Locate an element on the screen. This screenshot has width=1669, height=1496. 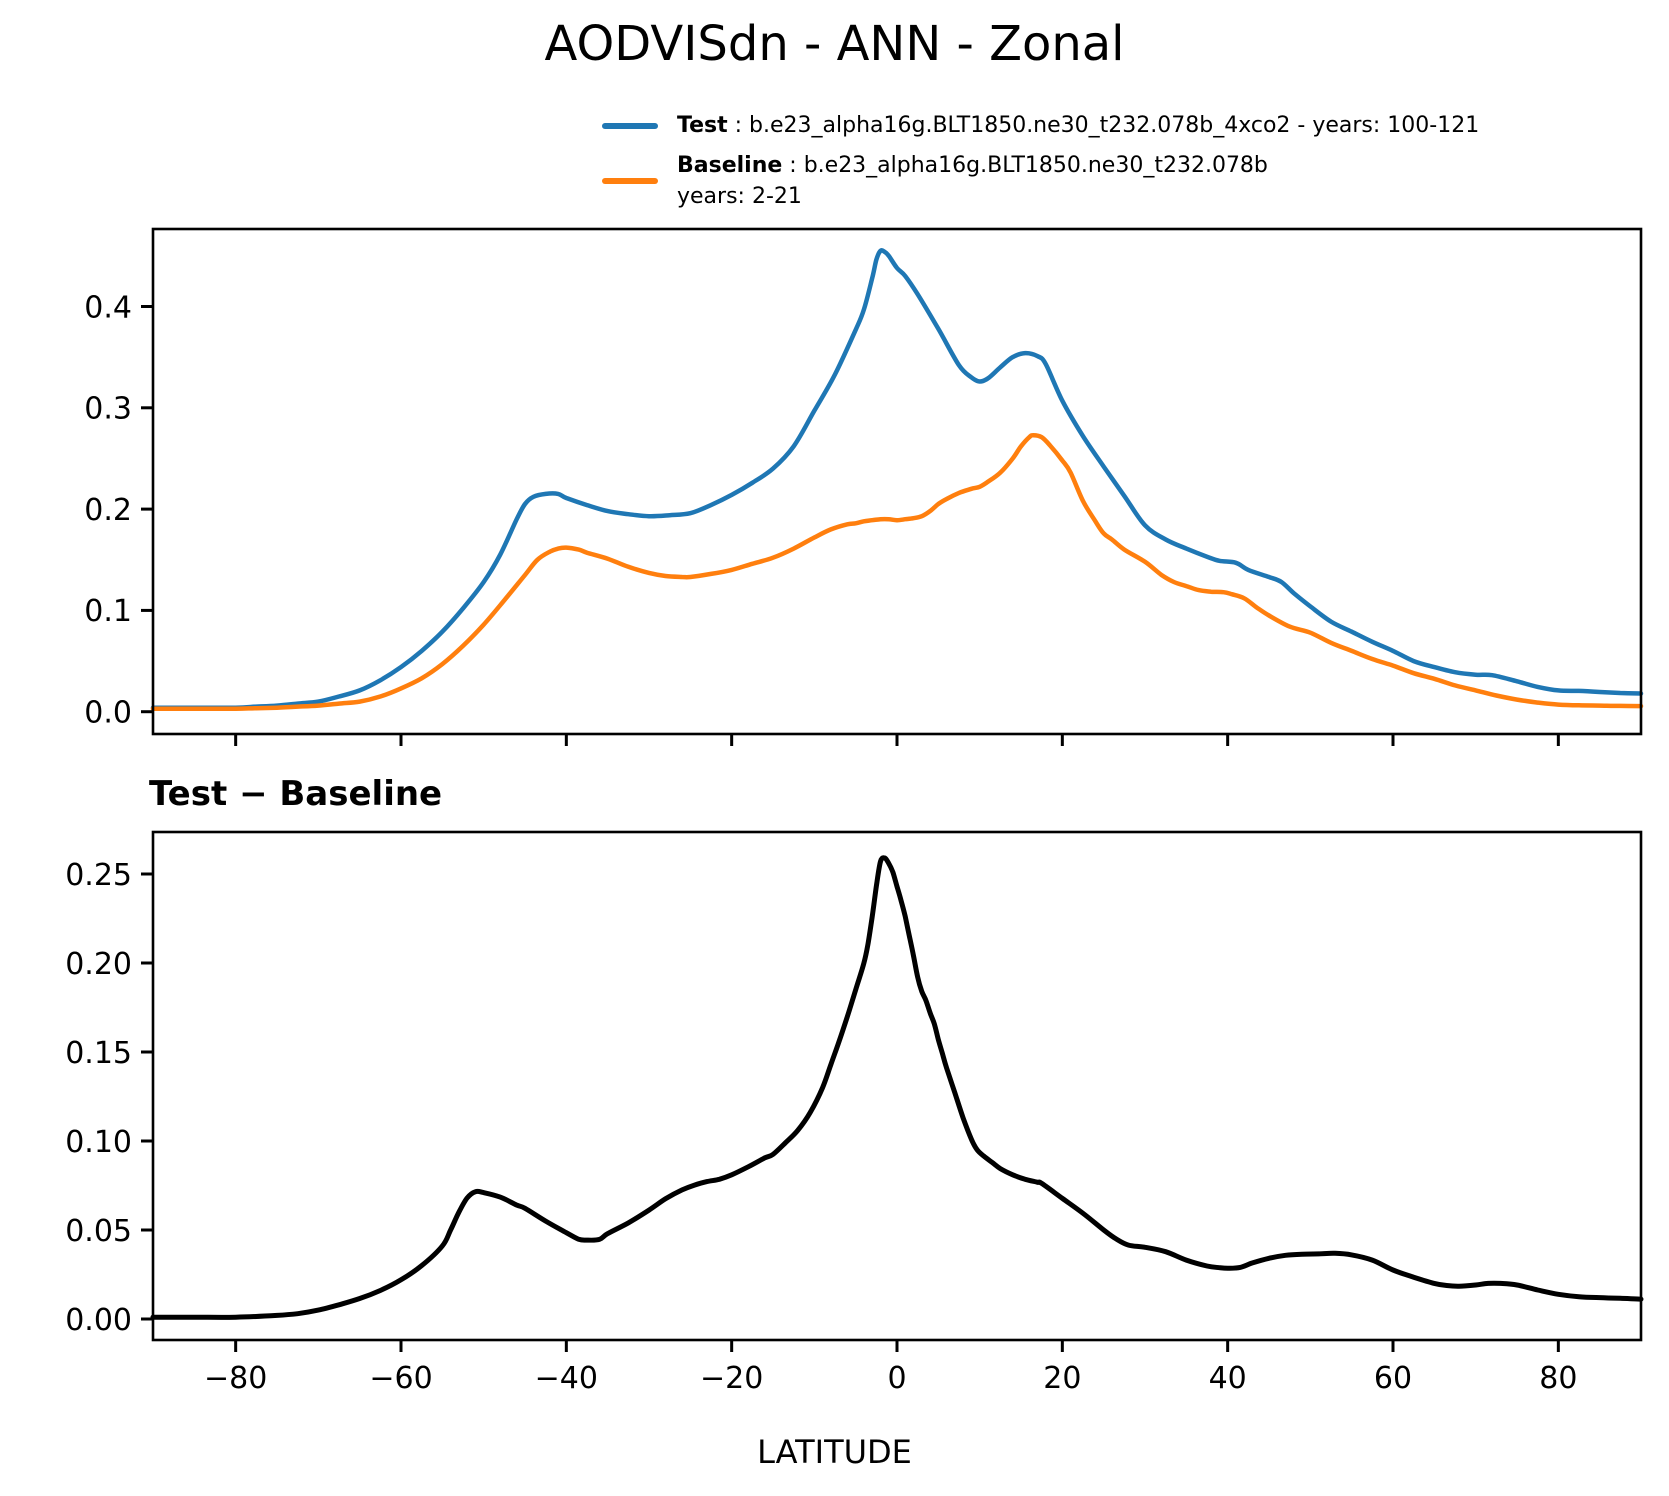
x-tick-label: −80 is located at coordinates (235, 1378).